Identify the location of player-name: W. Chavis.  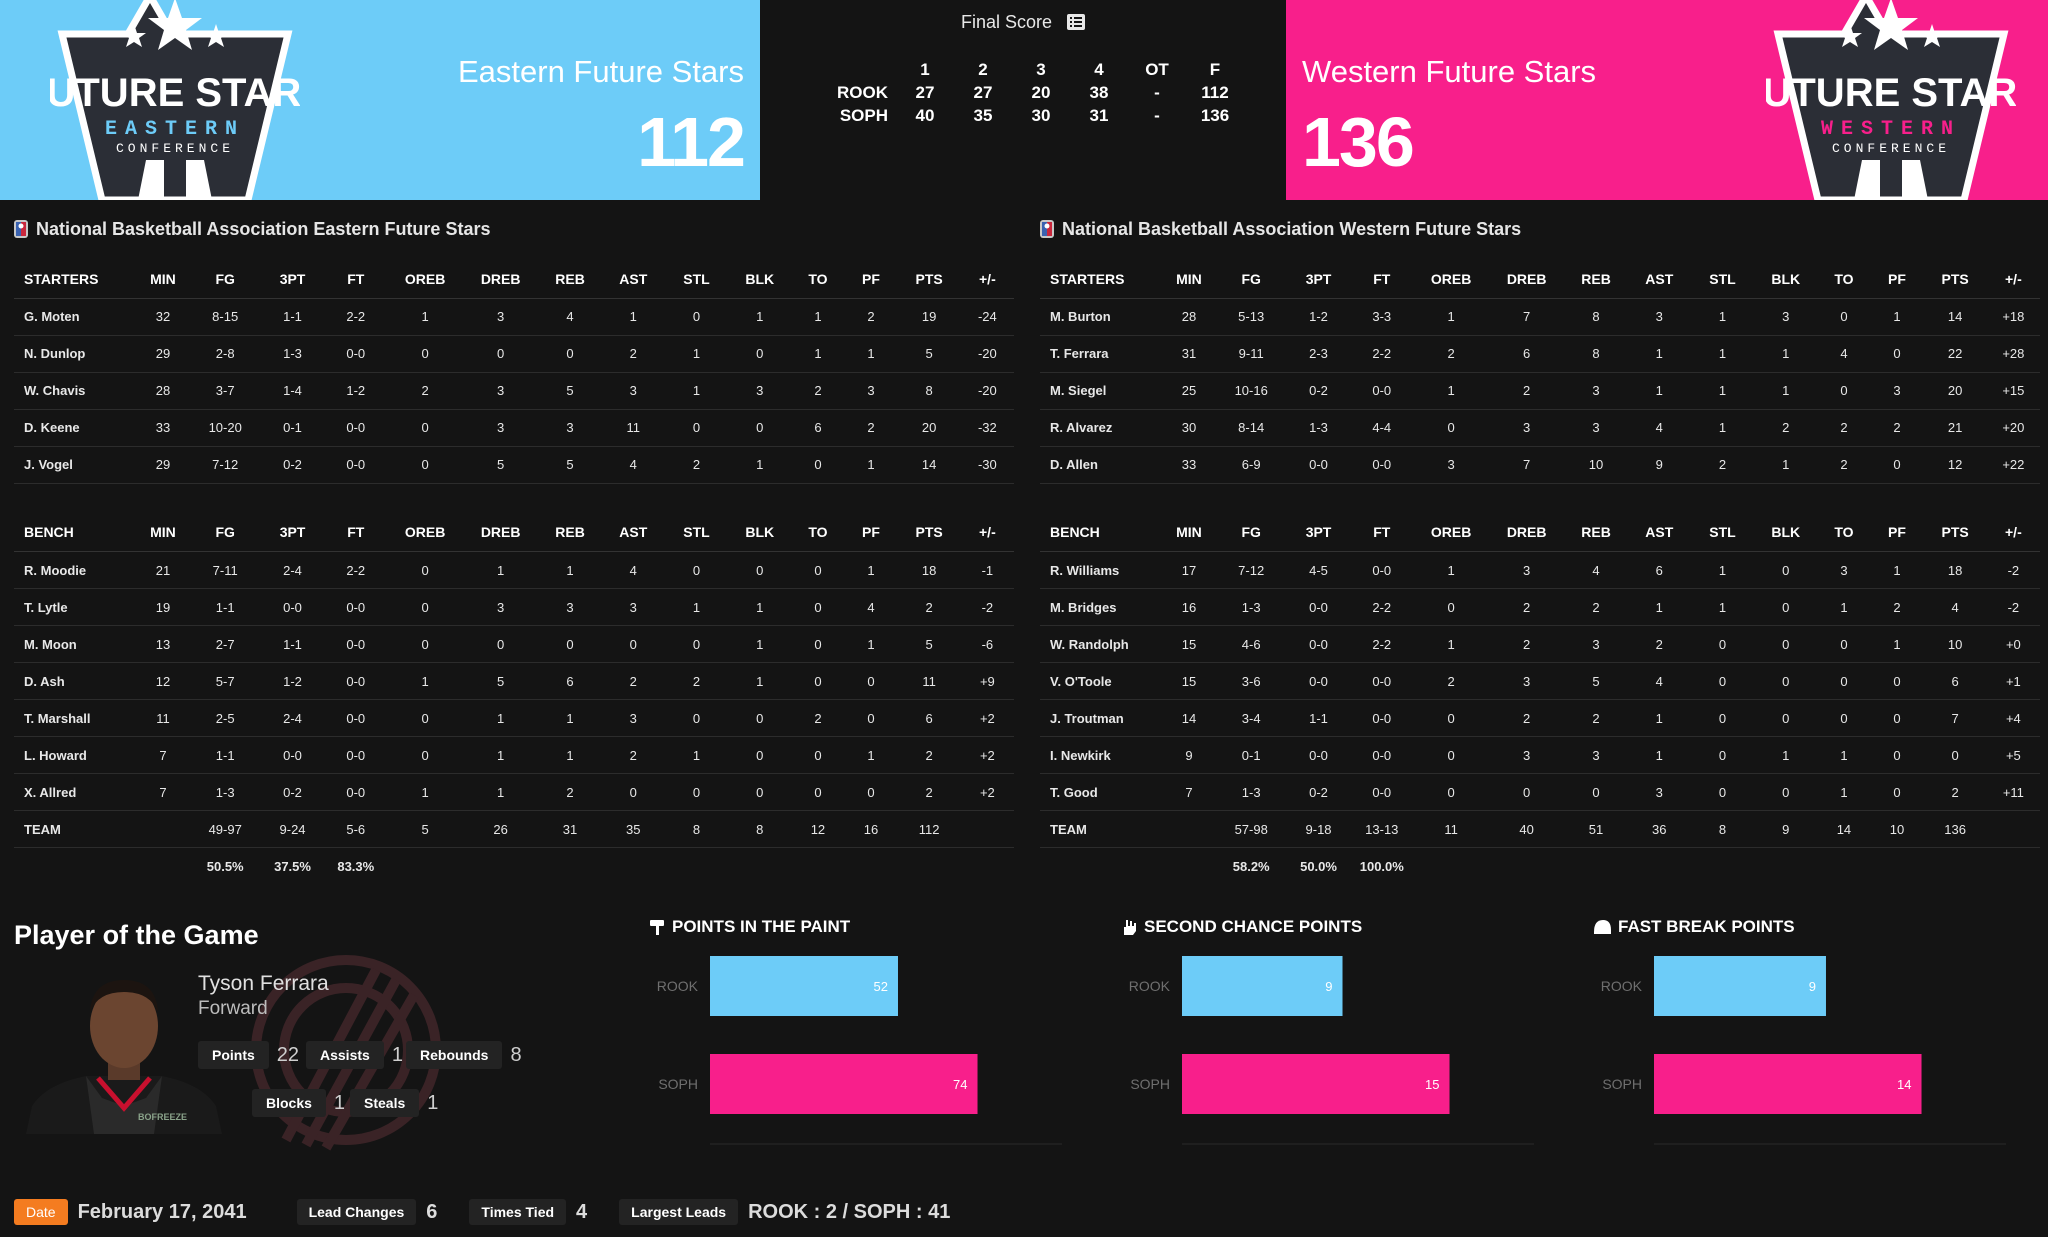
(75, 391).